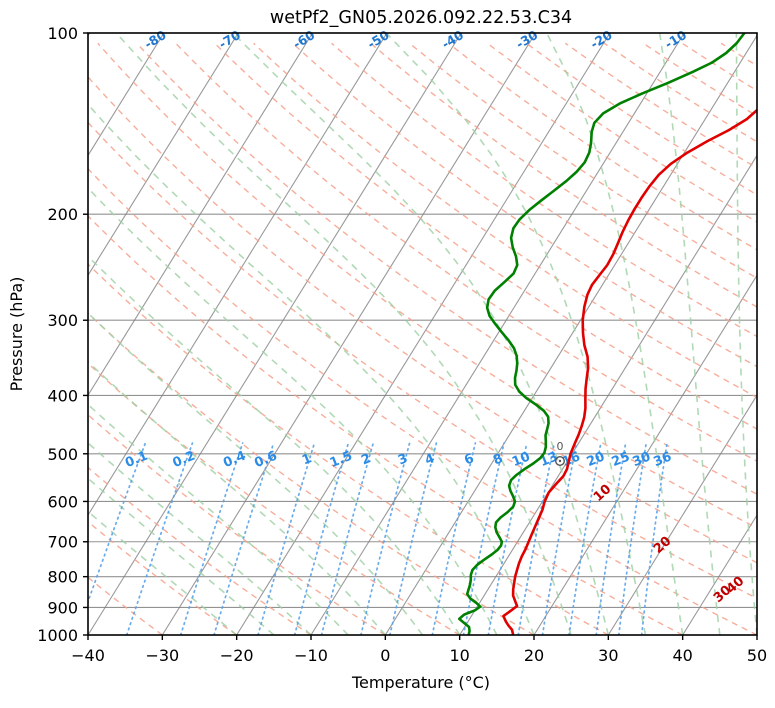 The width and height of the screenshot is (775, 708). What do you see at coordinates (62, 454) in the screenshot?
I see `y-tick-label: 500` at bounding box center [62, 454].